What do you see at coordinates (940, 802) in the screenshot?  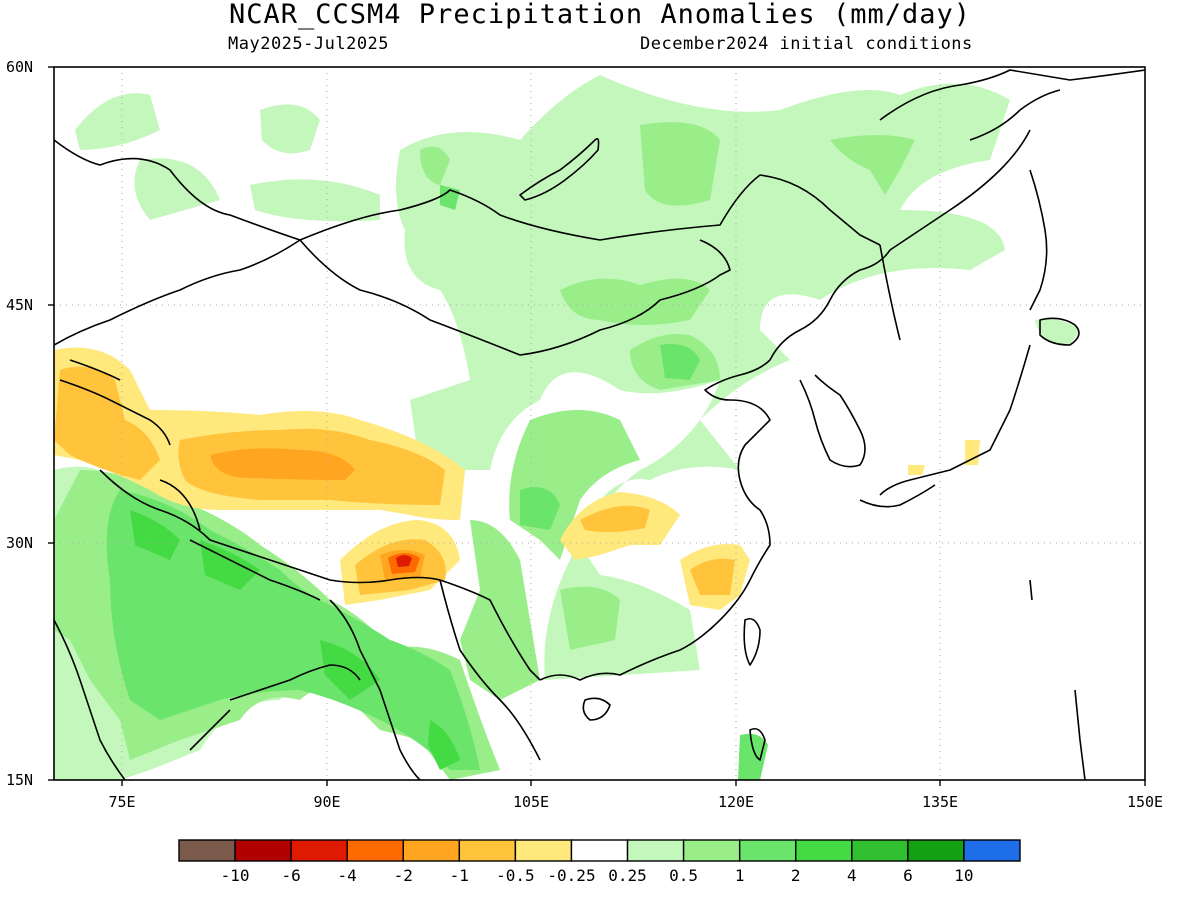 I see `lon-label-135e: 135E` at bounding box center [940, 802].